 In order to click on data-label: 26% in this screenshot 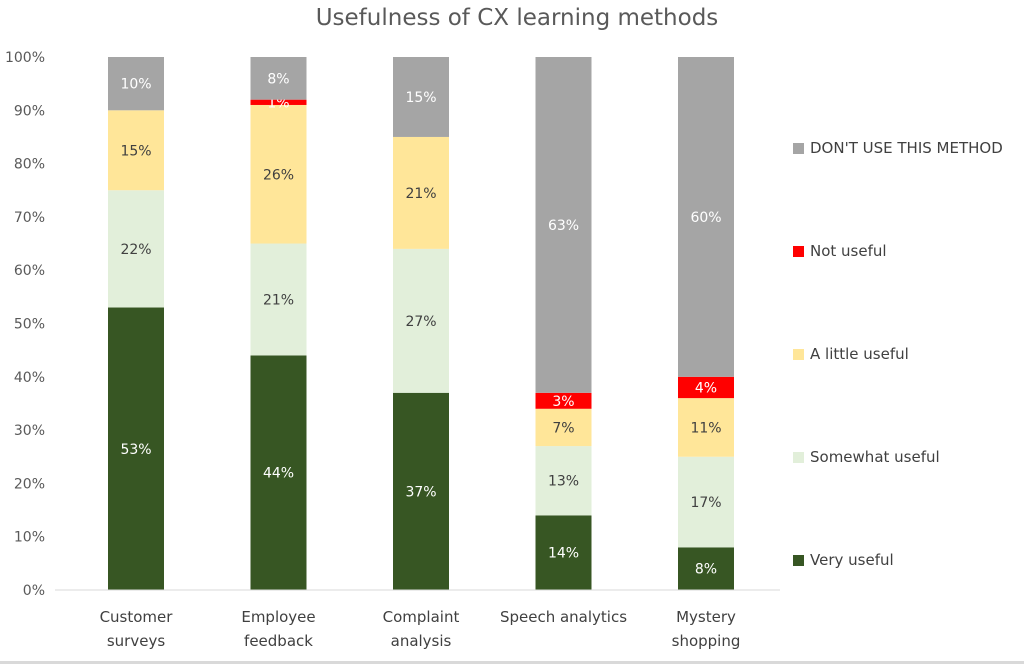, I will do `click(278, 175)`.